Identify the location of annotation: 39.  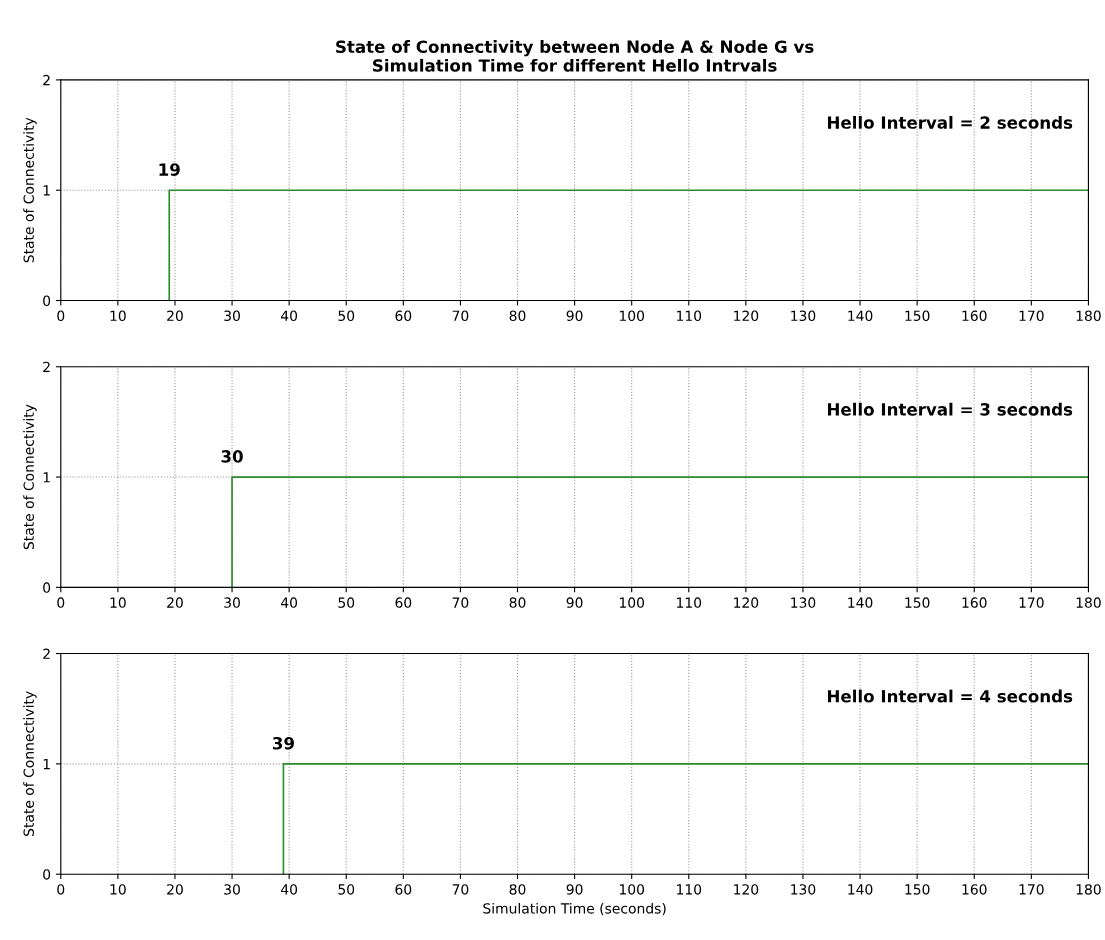
(283, 743).